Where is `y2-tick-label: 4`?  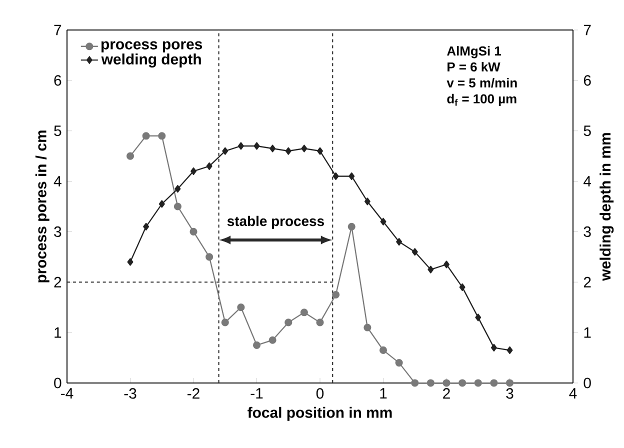
y2-tick-label: 4 is located at coordinates (588, 181).